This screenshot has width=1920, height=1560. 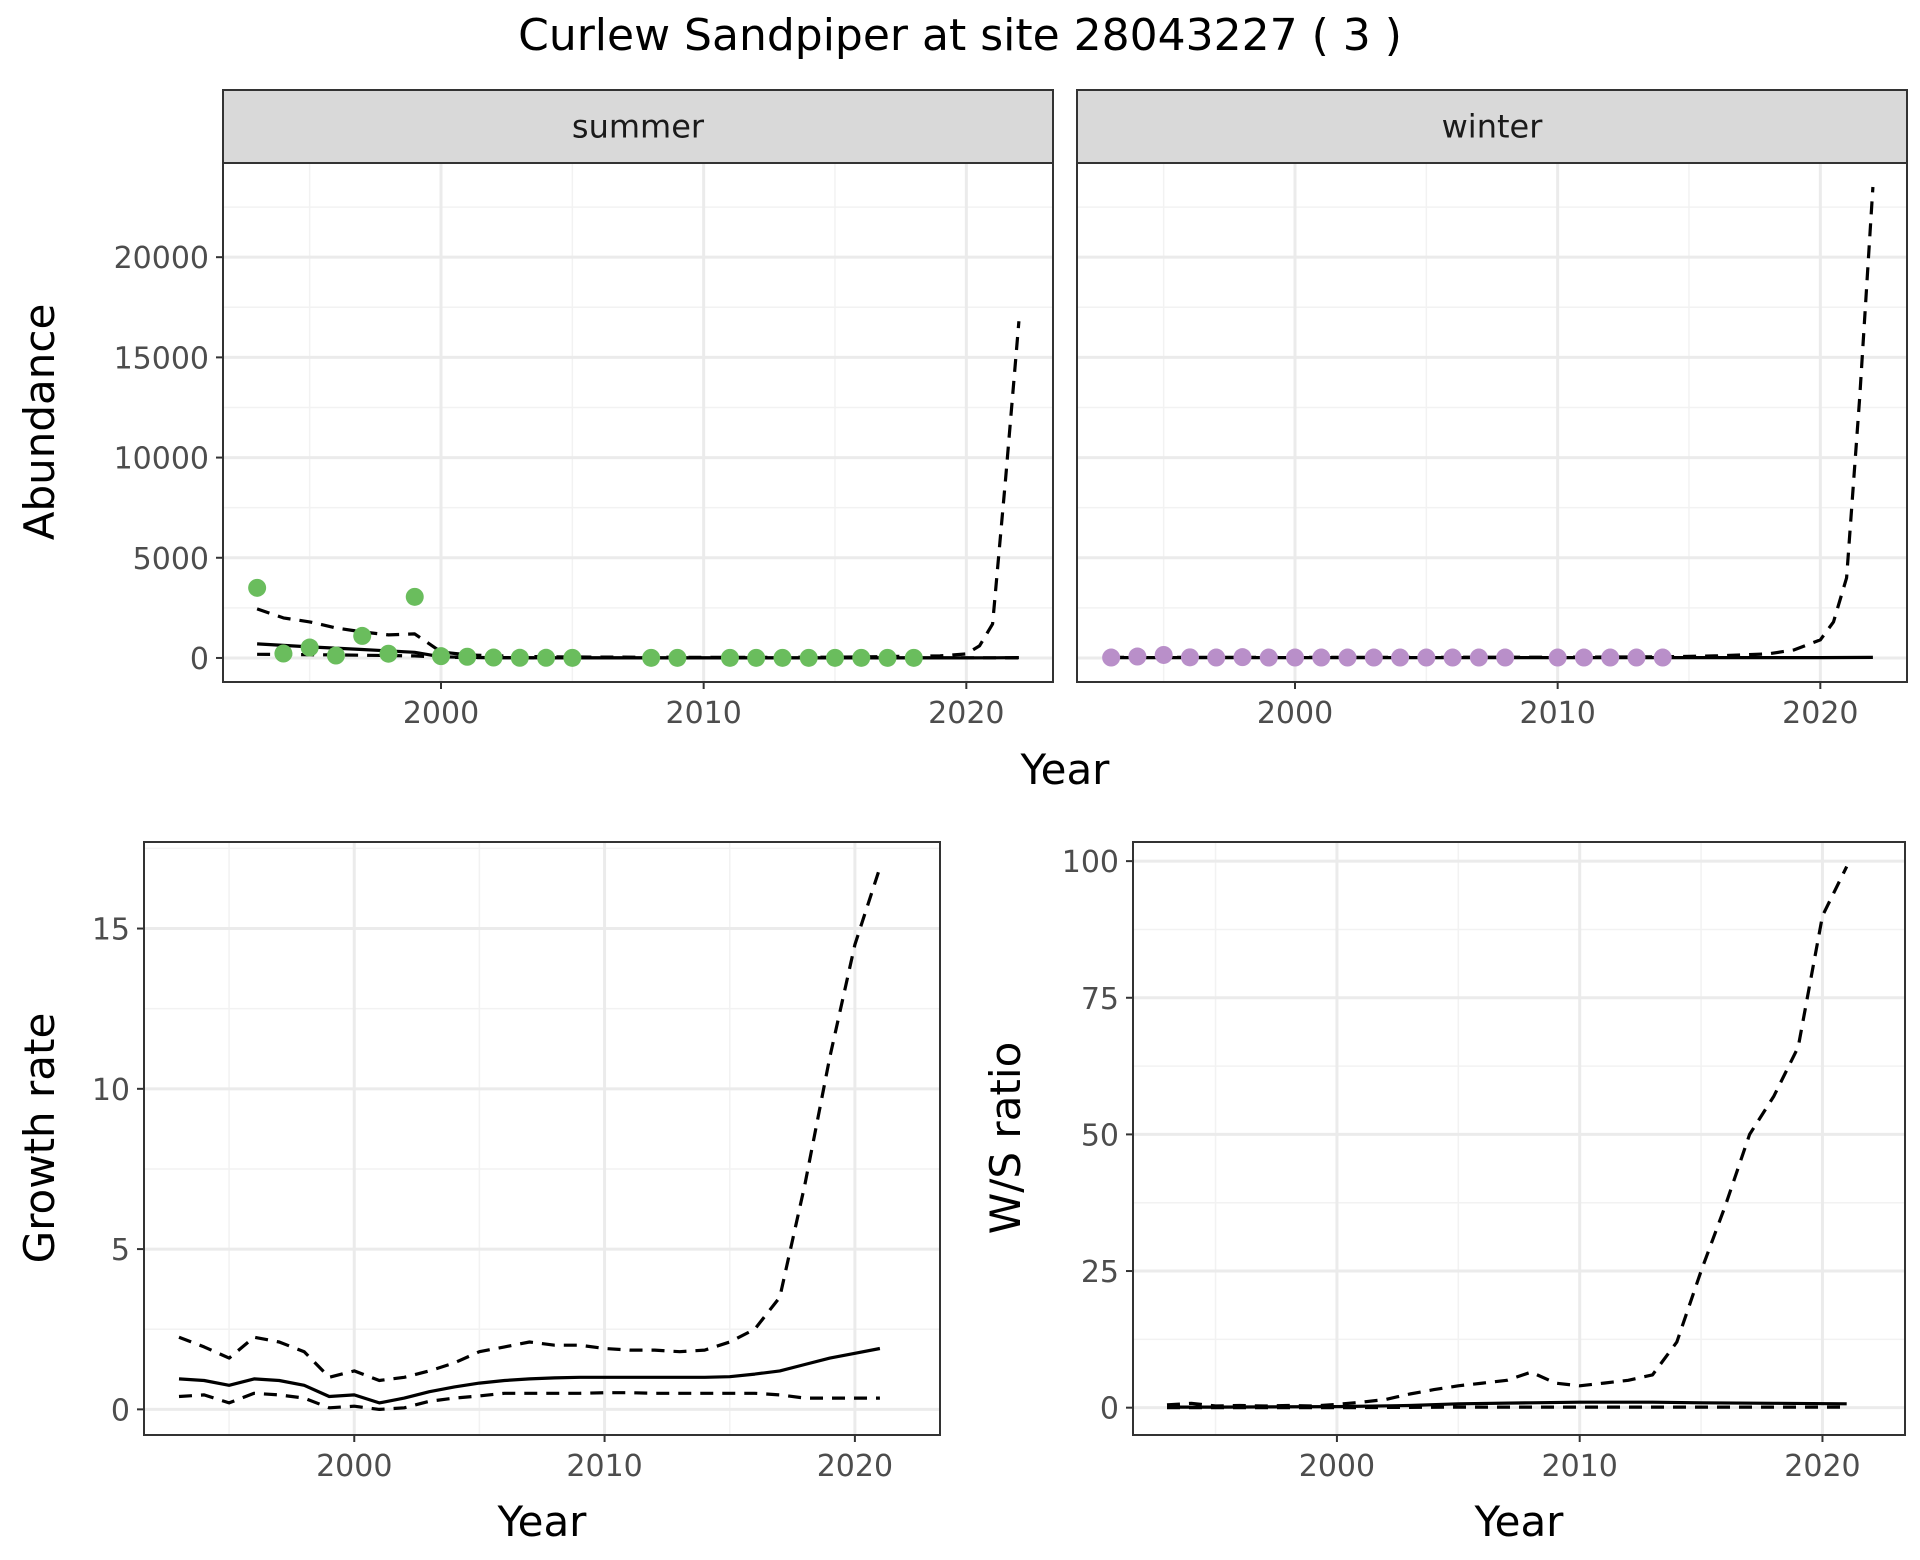 I want to click on y-tick-label: 5, so click(x=120, y=1250).